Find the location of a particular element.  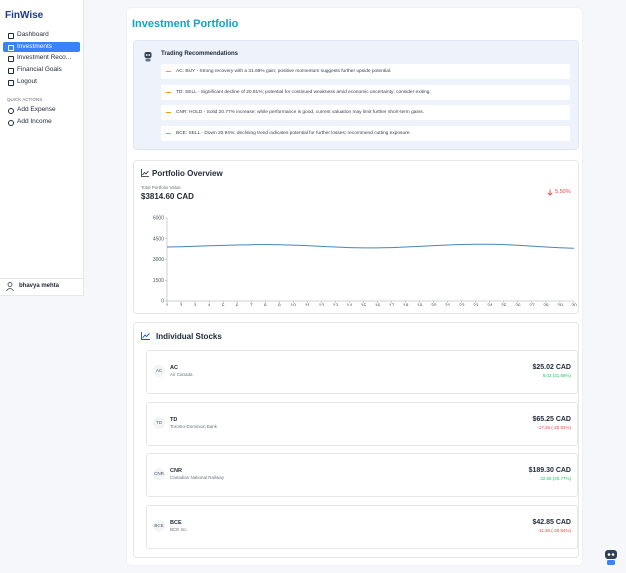

rec-title: Trading Recommendations is located at coordinates (200, 54).